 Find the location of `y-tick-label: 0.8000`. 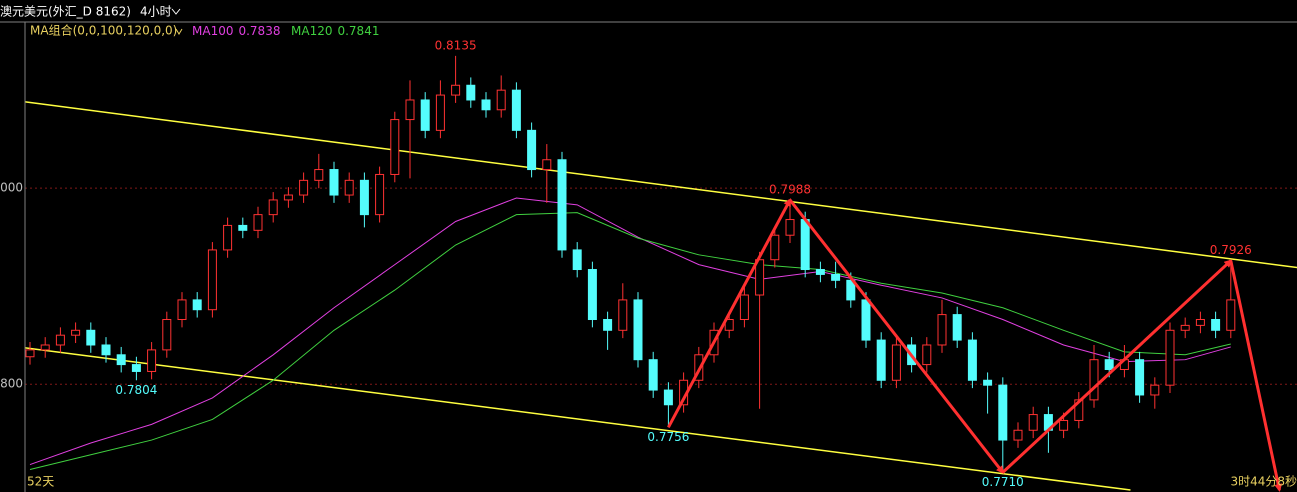

y-tick-label: 0.8000 is located at coordinates (11, 188).